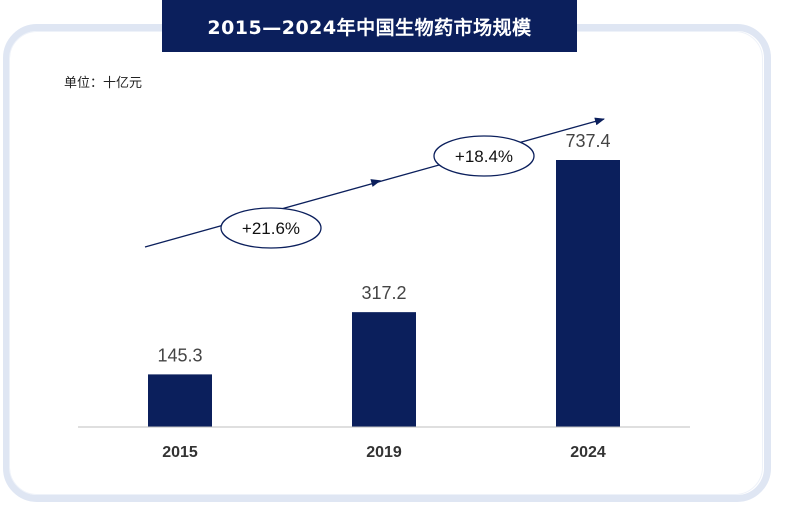  I want to click on category-label-2024: 2024, so click(588, 452).